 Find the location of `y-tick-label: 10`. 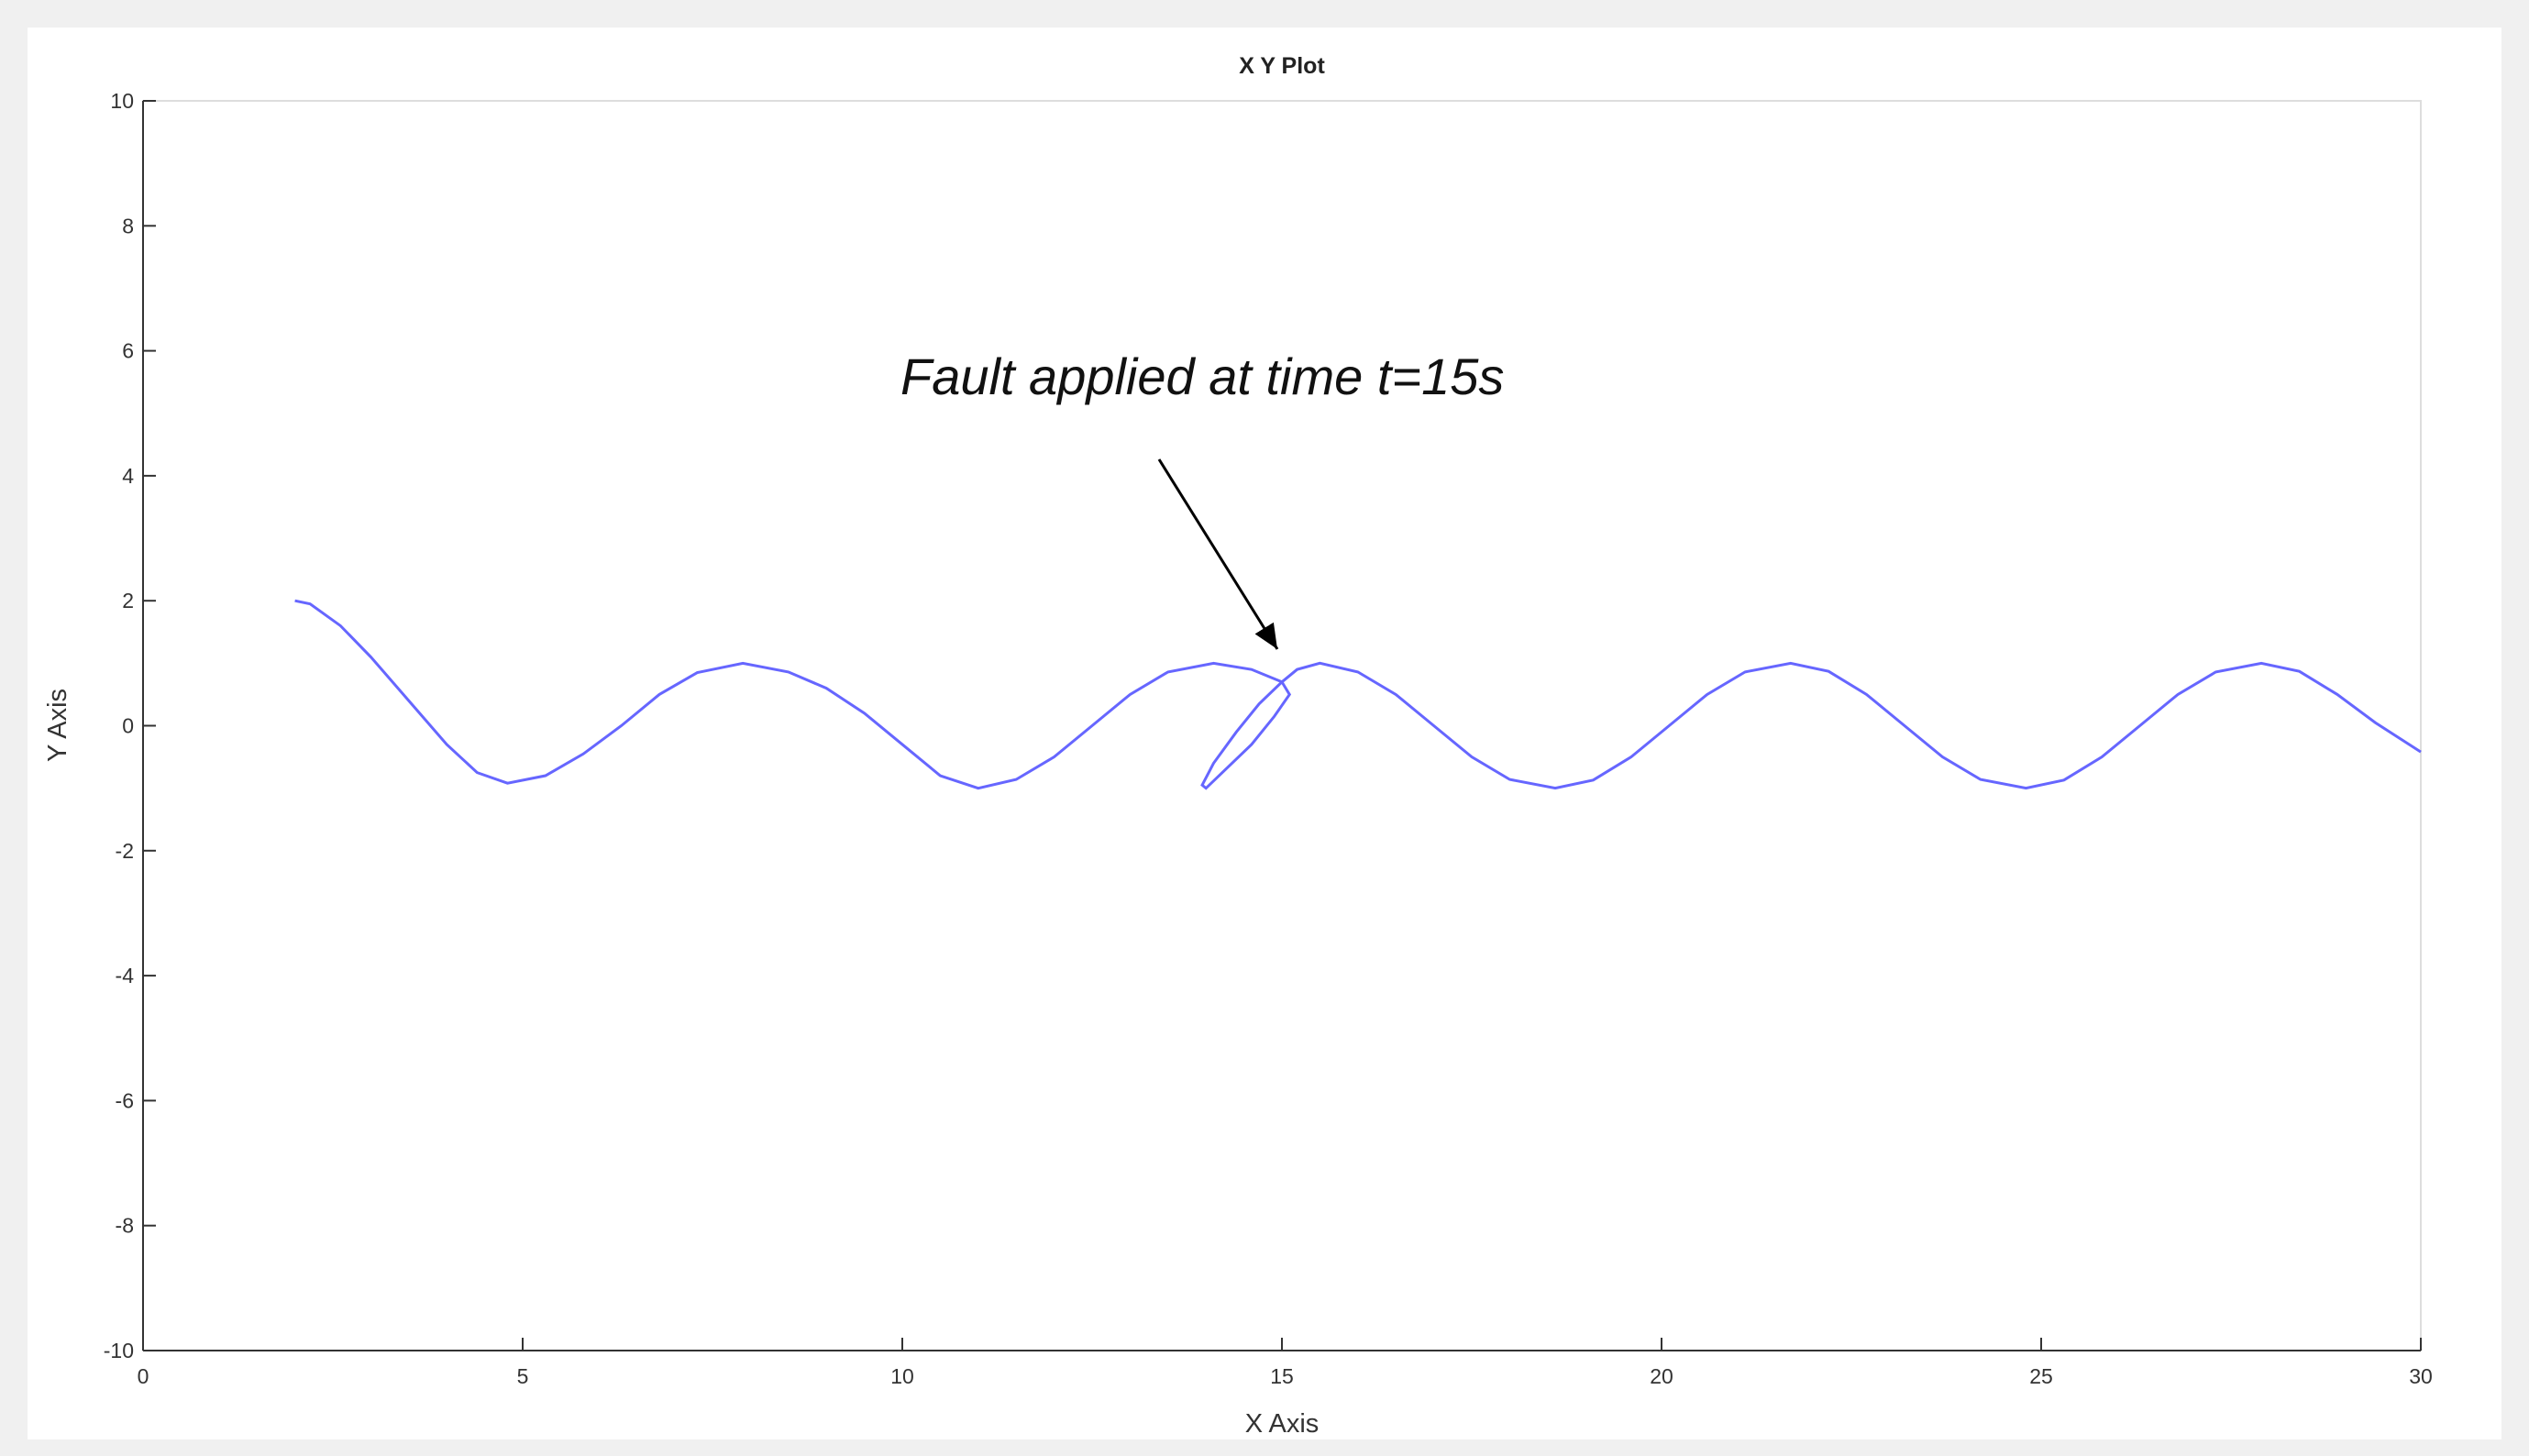

y-tick-label: 10 is located at coordinates (122, 101).